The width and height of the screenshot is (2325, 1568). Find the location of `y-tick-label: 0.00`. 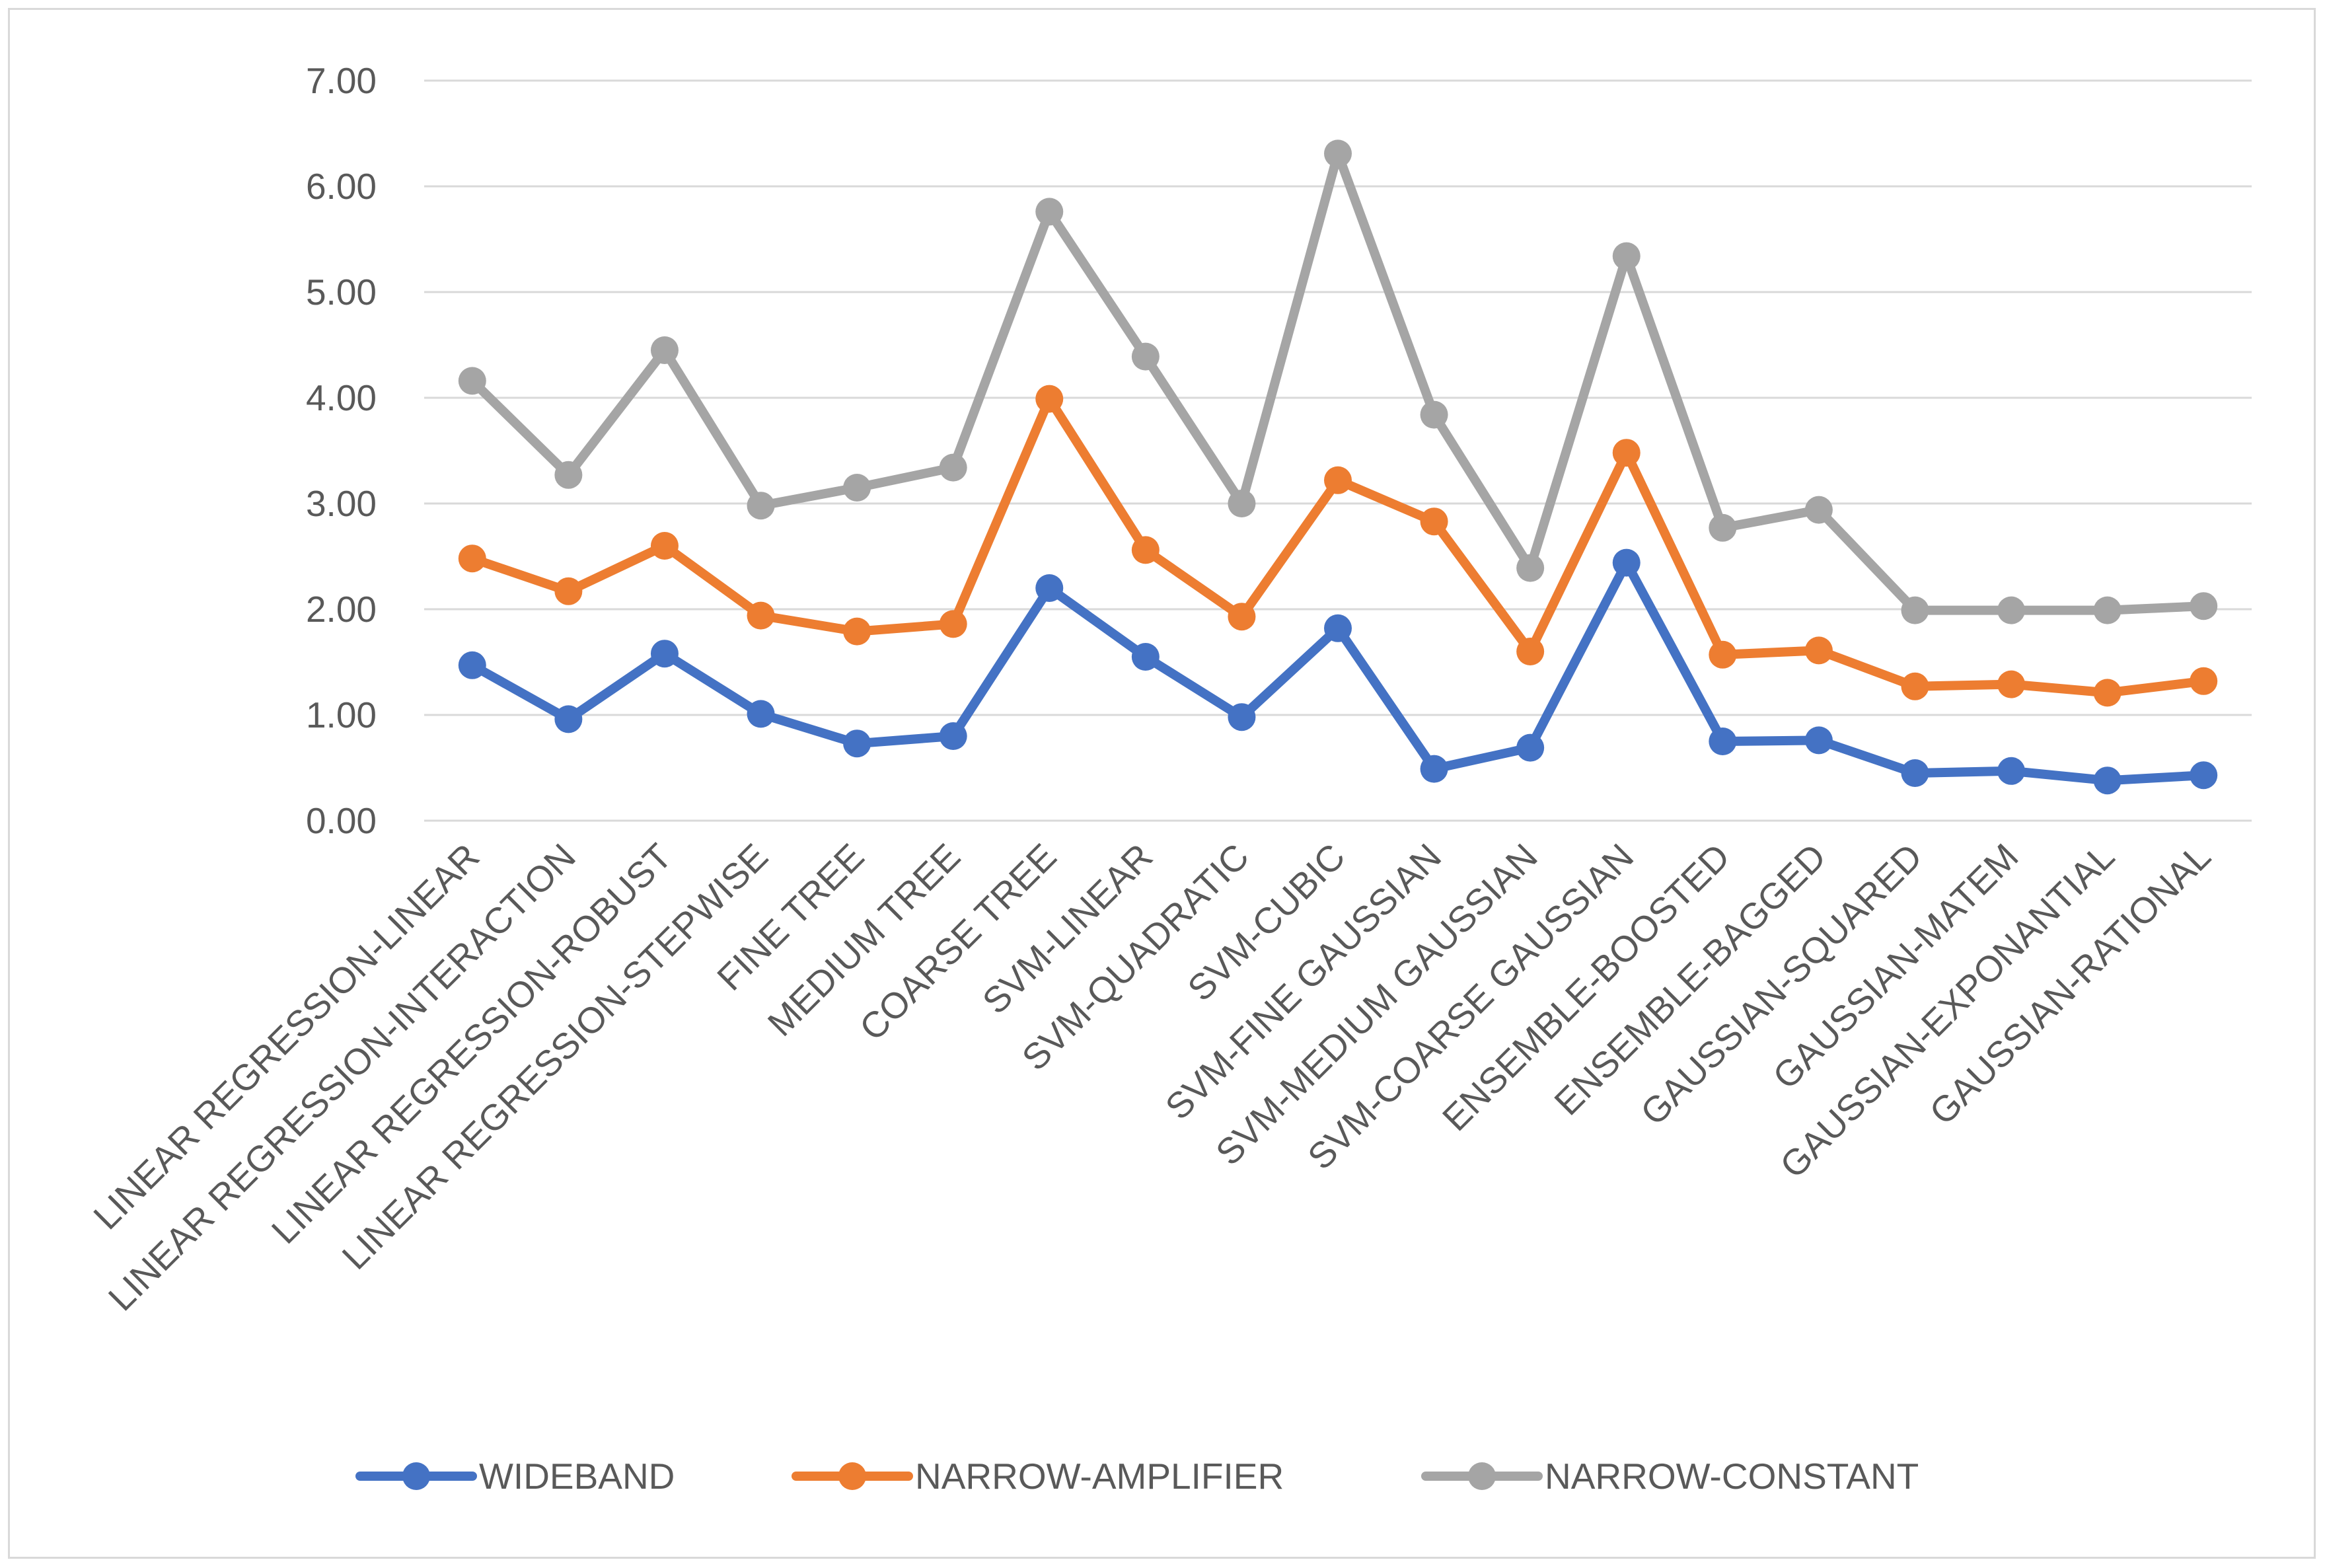

y-tick-label: 0.00 is located at coordinates (341, 821).